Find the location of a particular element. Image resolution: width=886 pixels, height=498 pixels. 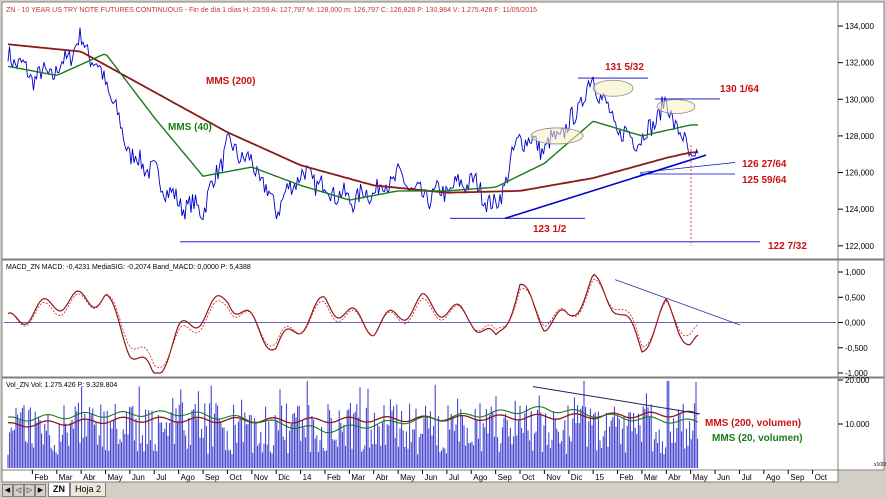

volume-axis-panel is located at coordinates (861, 424).